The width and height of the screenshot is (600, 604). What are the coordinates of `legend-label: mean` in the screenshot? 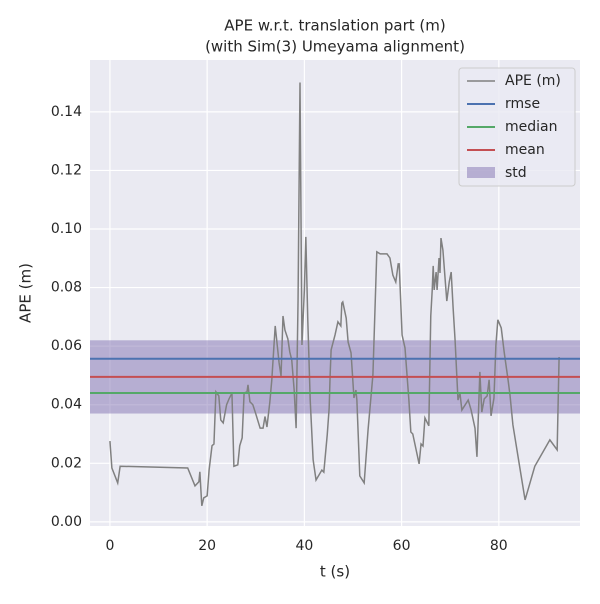 It's located at (525, 150).